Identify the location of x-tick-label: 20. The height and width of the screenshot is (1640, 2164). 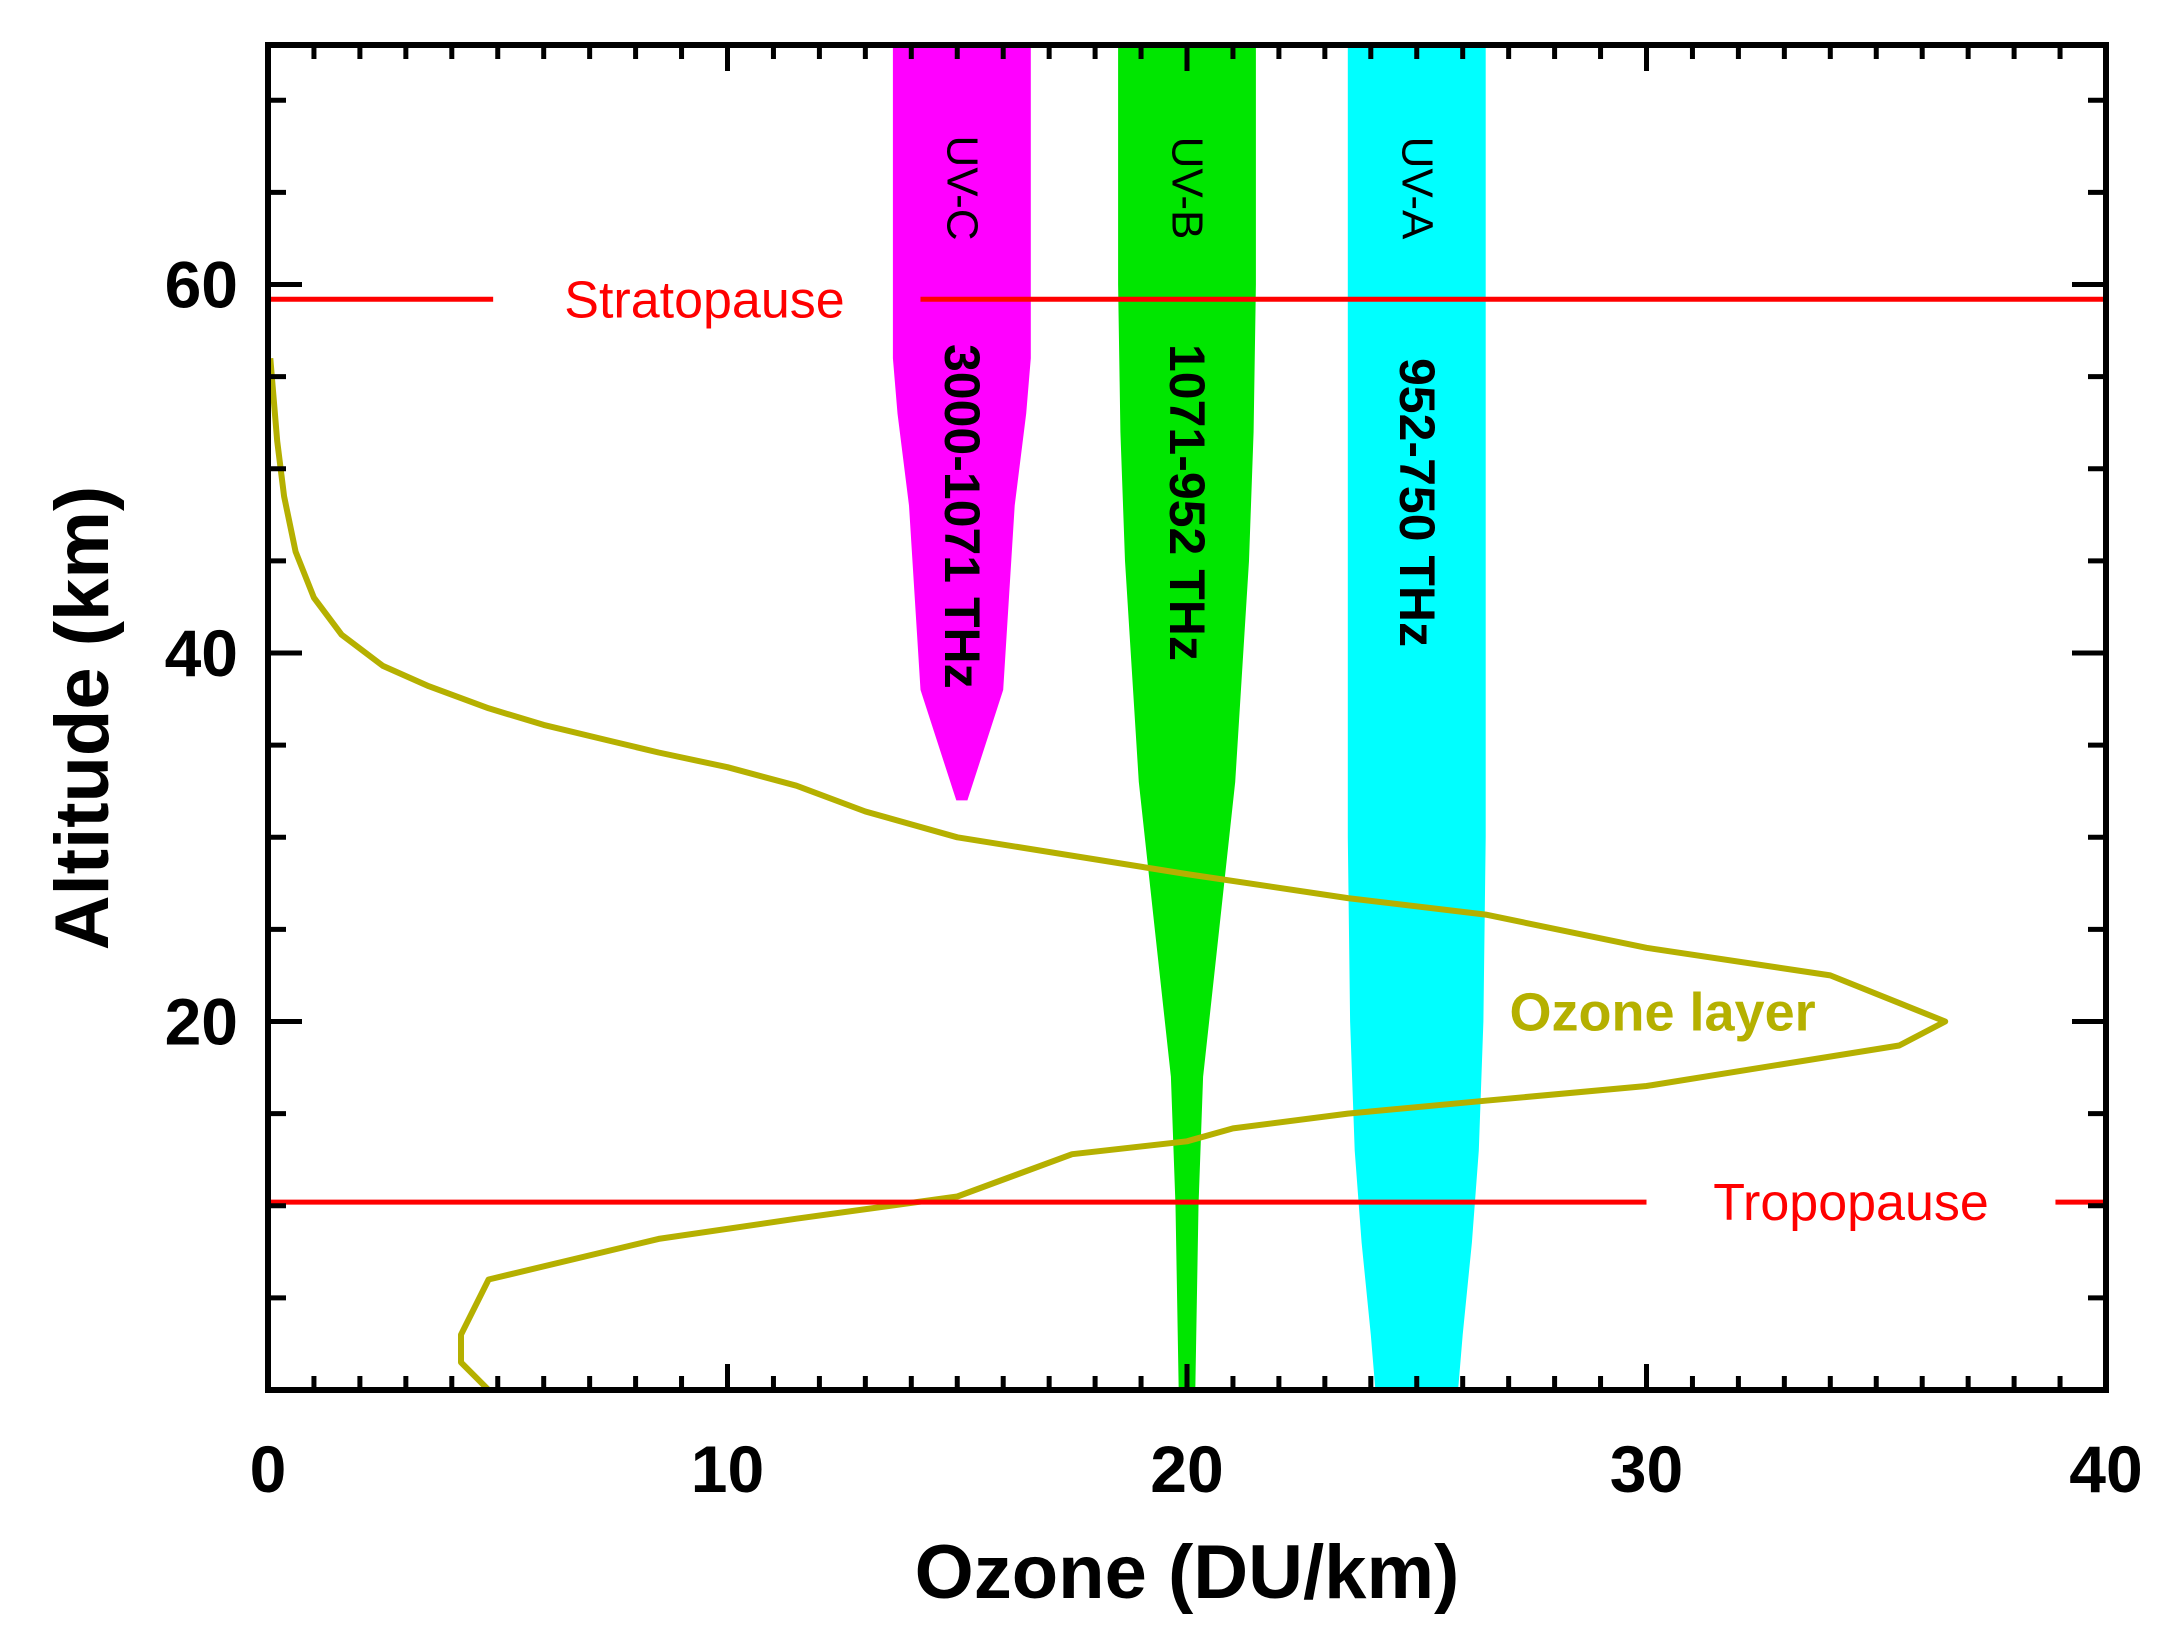
(1186, 1469).